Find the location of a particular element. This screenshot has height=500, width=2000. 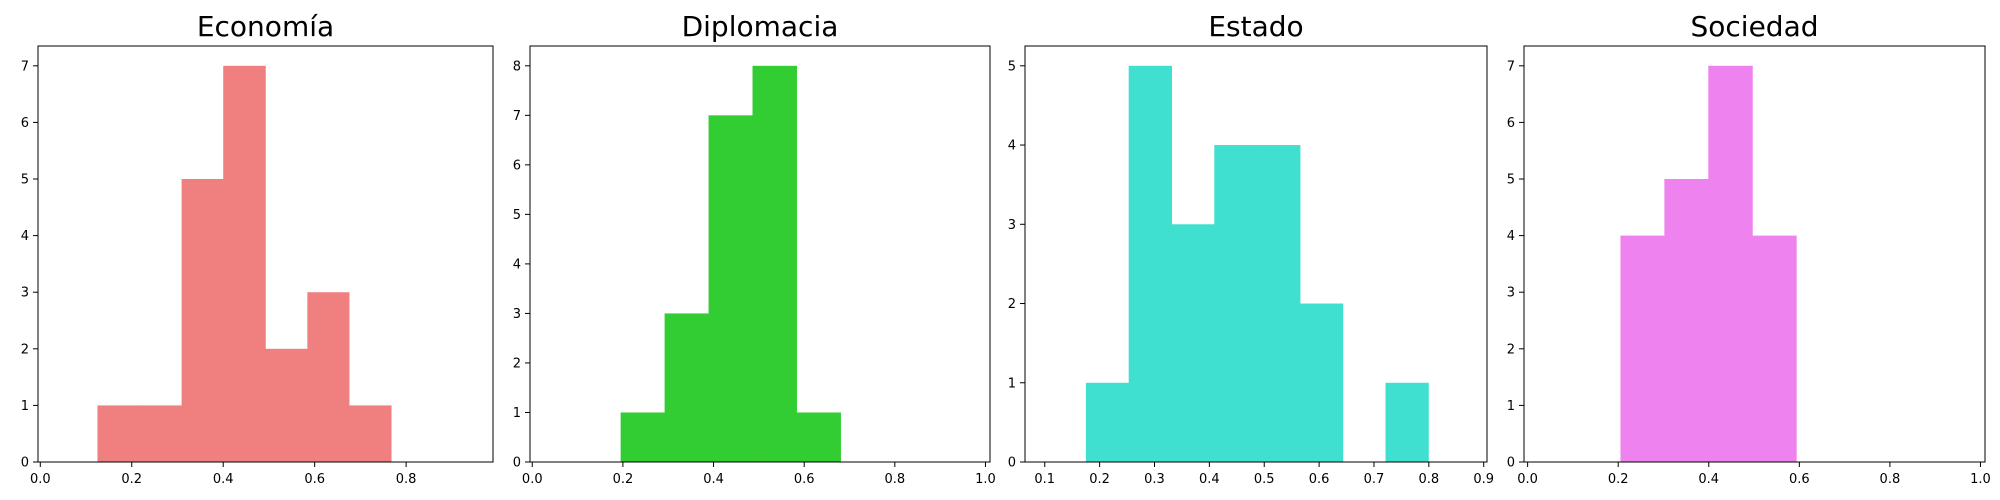

chart-title: Diplomacia is located at coordinates (760, 26).